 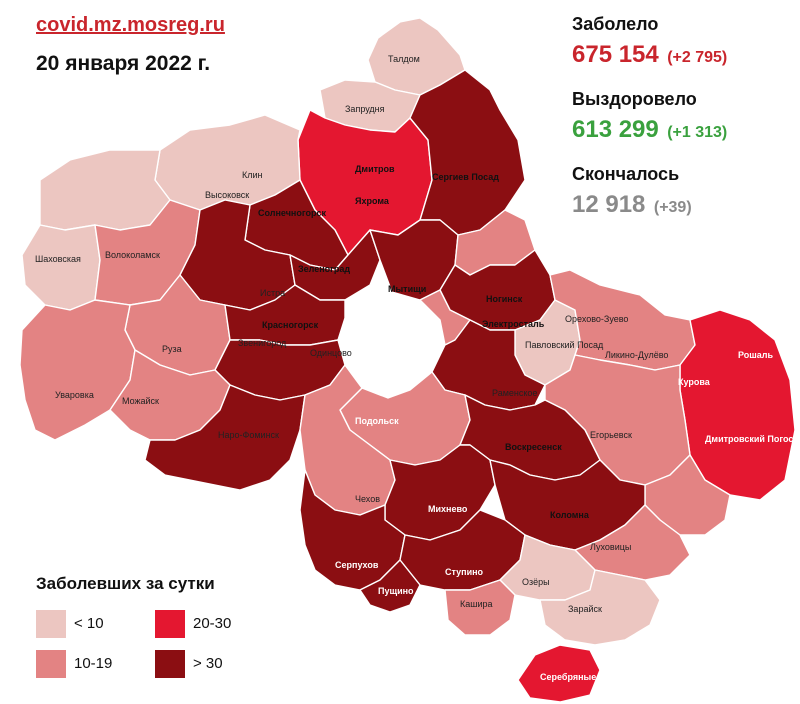 What do you see at coordinates (372, 201) in the screenshot?
I see `label-yakhroma: Яхрома` at bounding box center [372, 201].